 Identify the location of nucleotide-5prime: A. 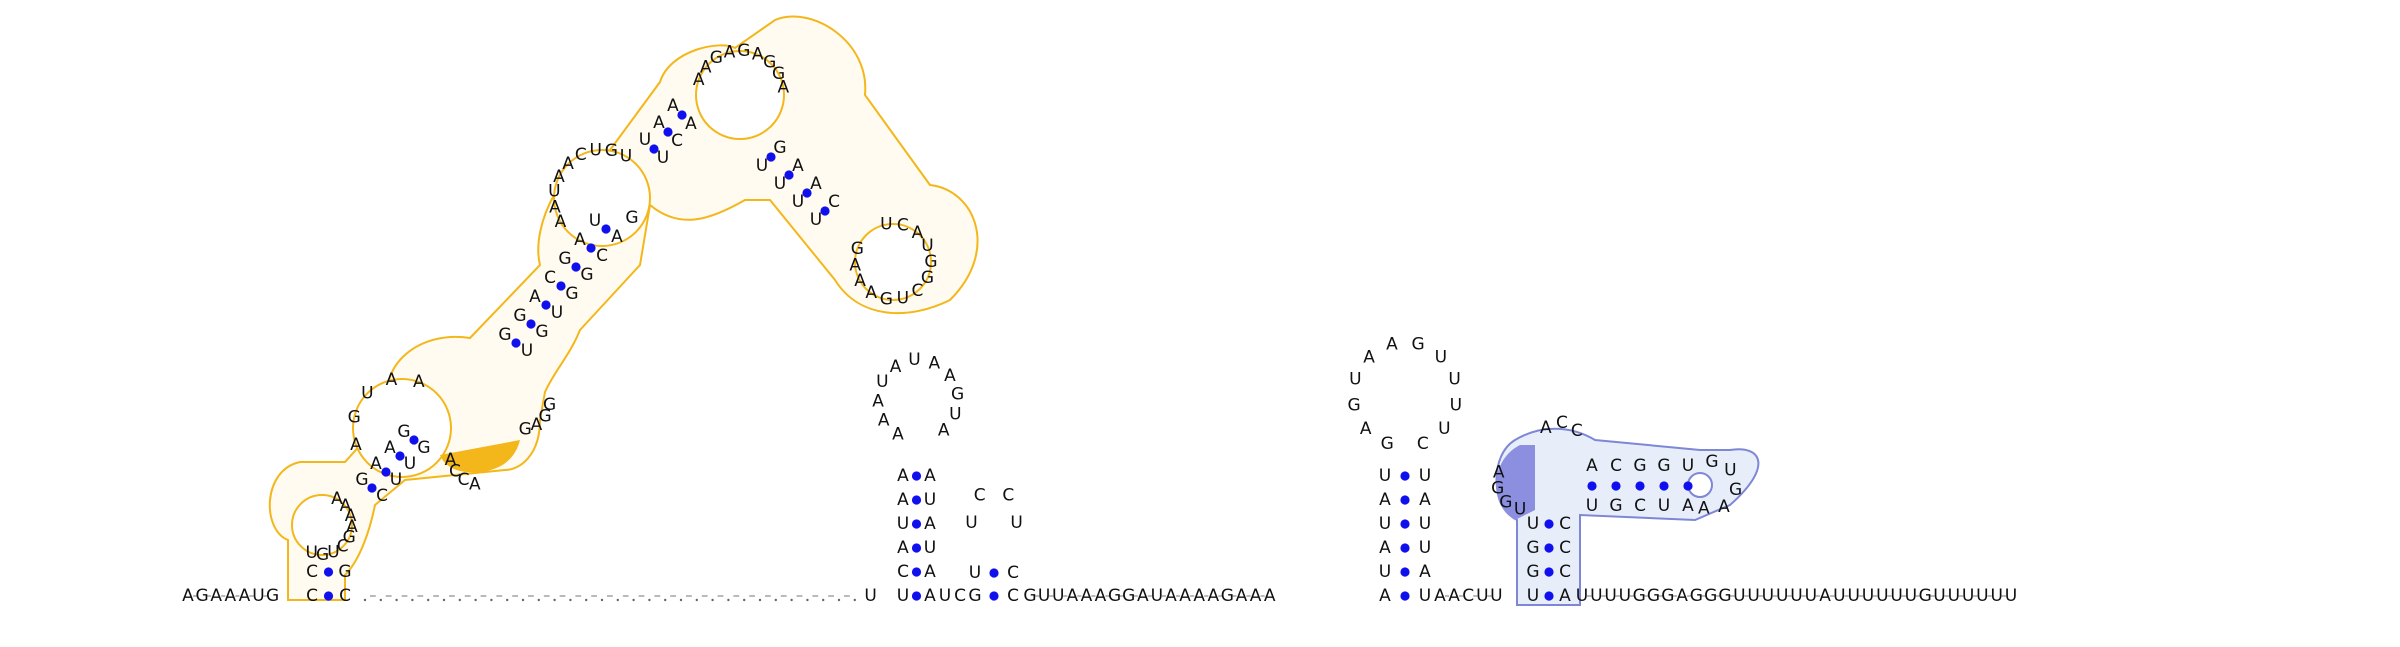
(188, 596).